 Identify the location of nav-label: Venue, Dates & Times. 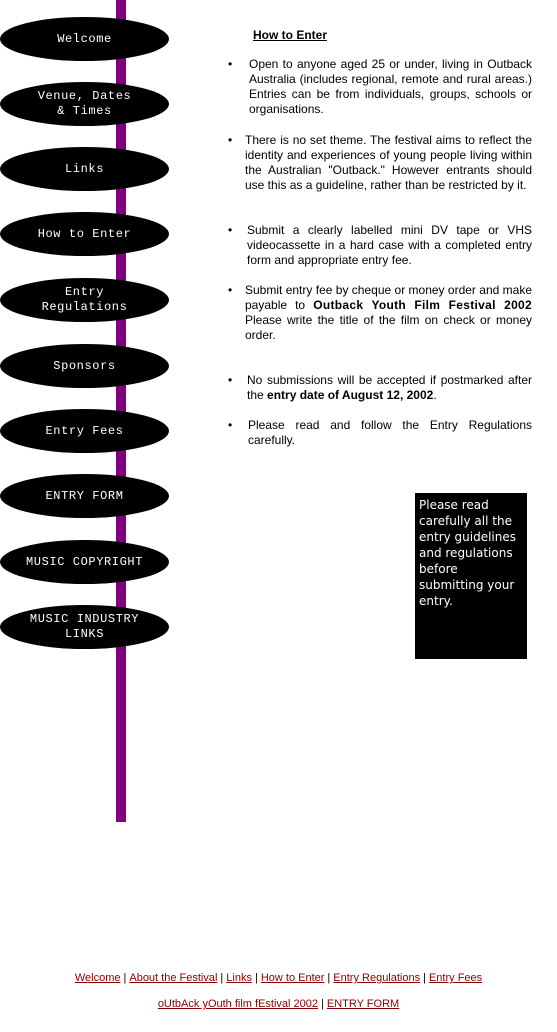
(84, 103).